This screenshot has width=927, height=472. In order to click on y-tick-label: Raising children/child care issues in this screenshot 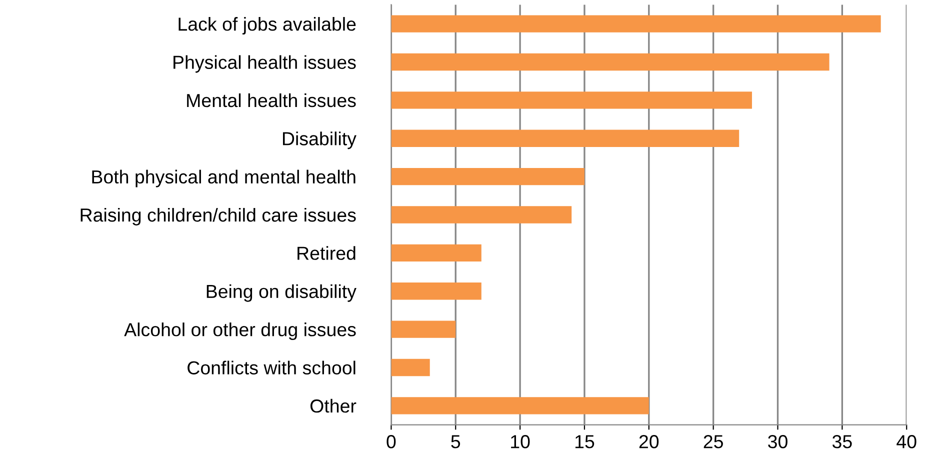, I will do `click(218, 217)`.